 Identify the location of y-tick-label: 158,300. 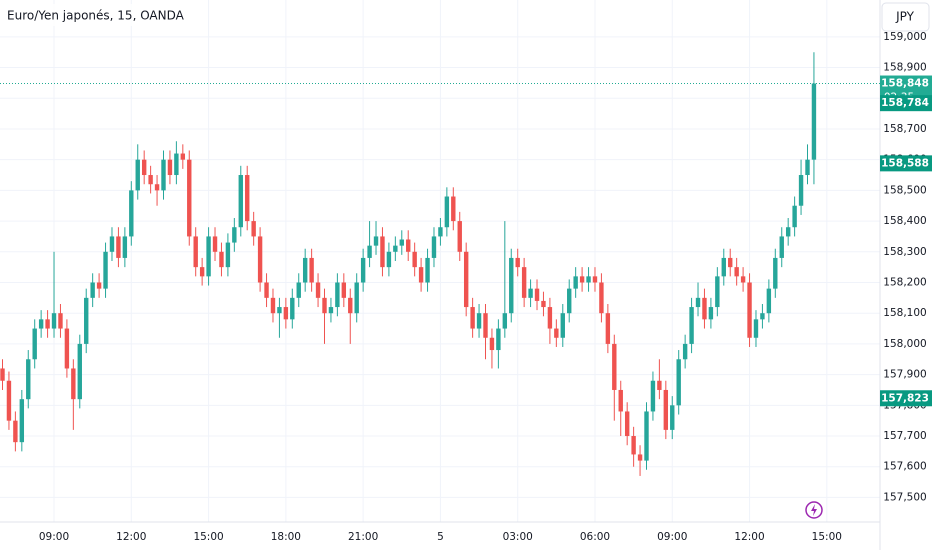
(904, 252).